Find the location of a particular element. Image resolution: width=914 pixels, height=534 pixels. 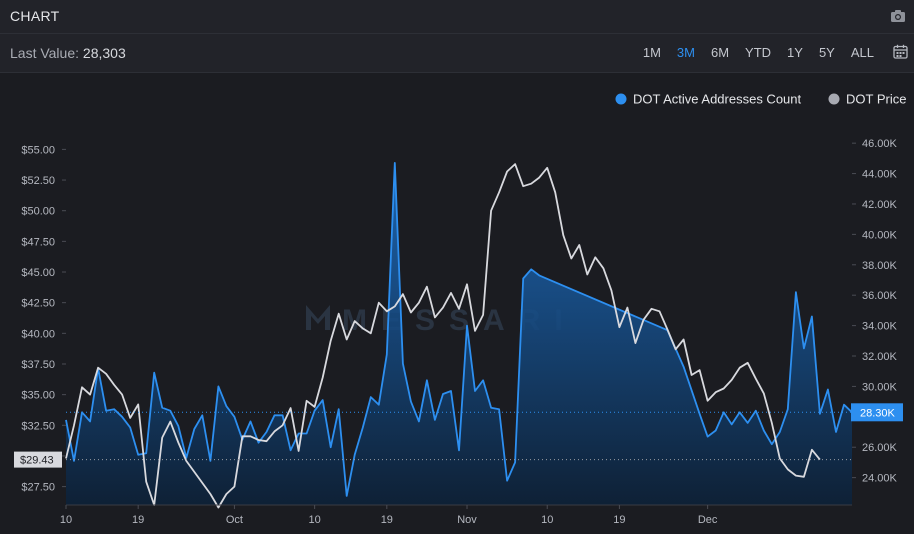

y-right-tick-label: 30.00K is located at coordinates (880, 387).